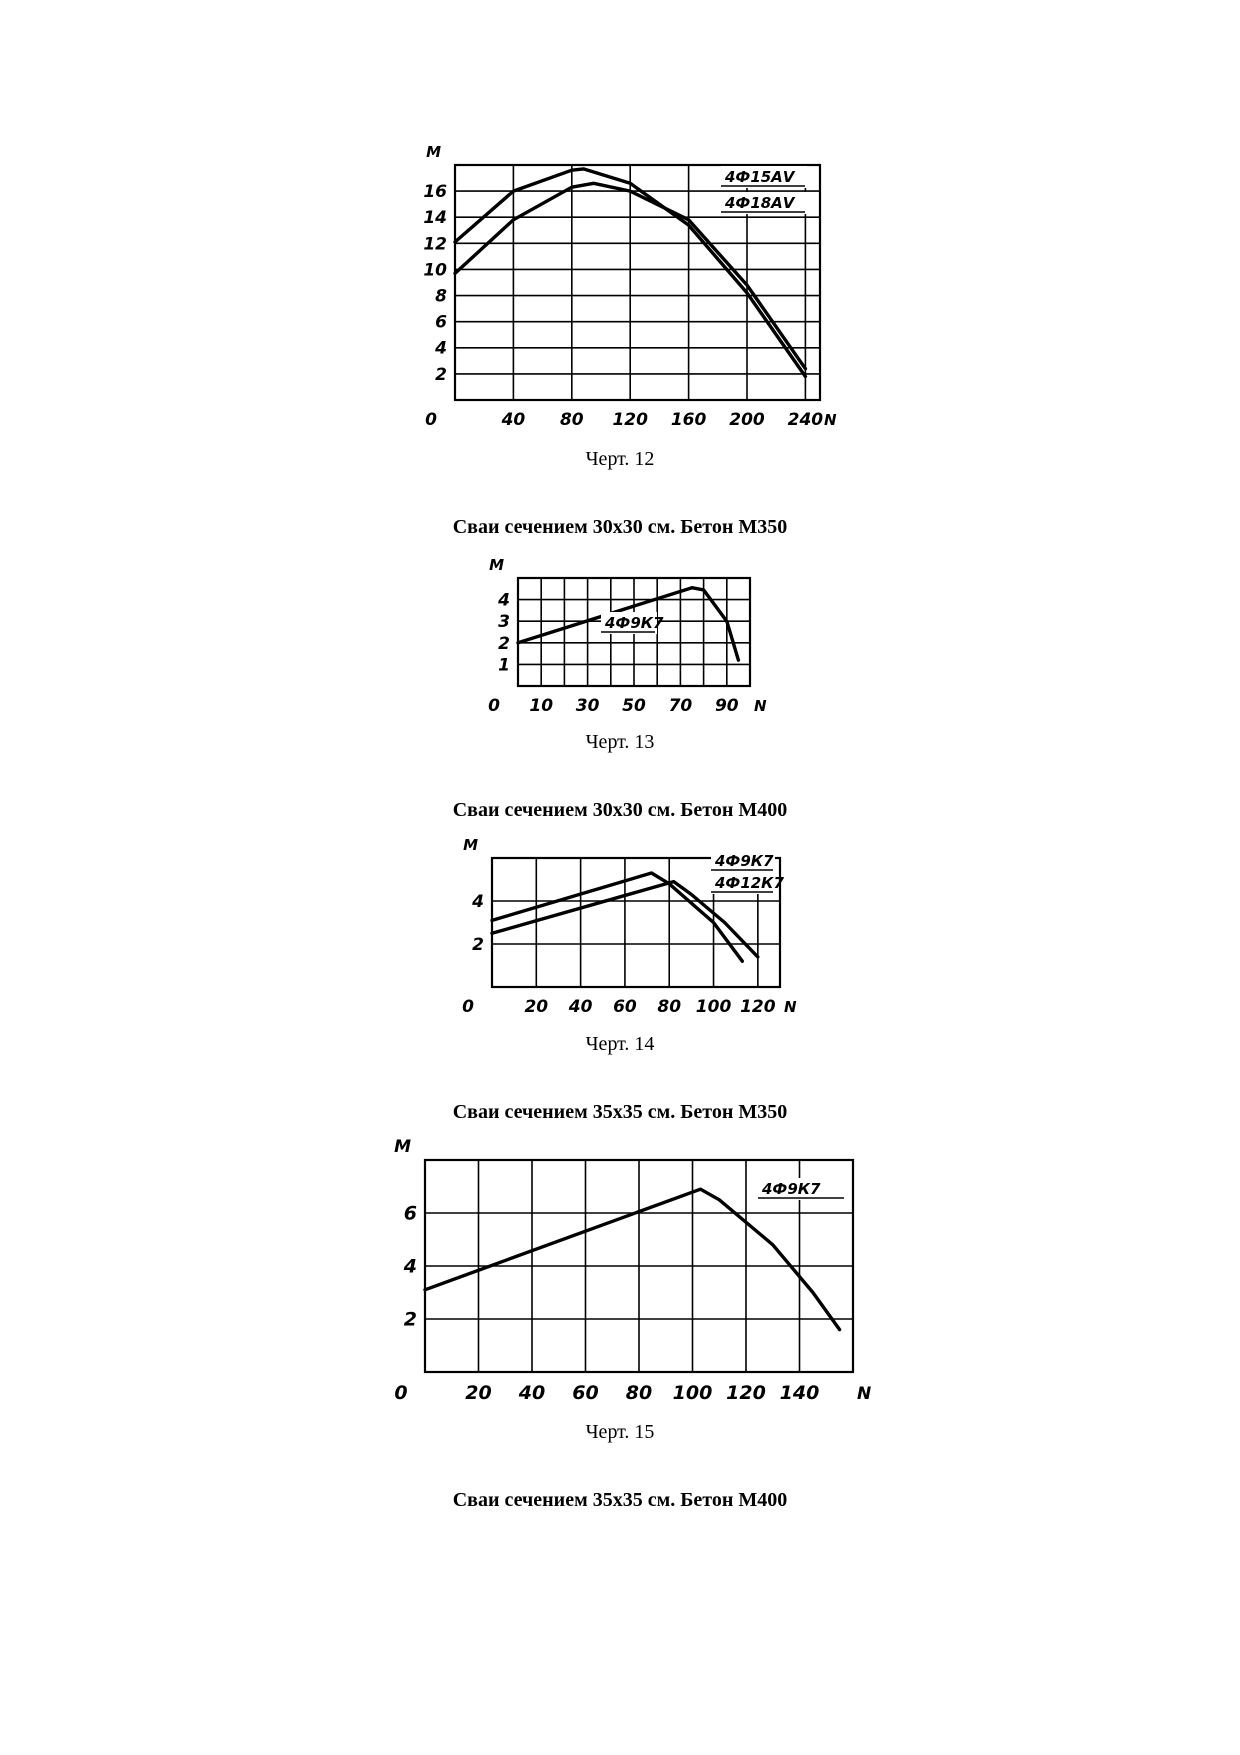 The height and width of the screenshot is (1755, 1240). Describe the element at coordinates (727, 706) in the screenshot. I see `x-tick-label: 90` at that location.